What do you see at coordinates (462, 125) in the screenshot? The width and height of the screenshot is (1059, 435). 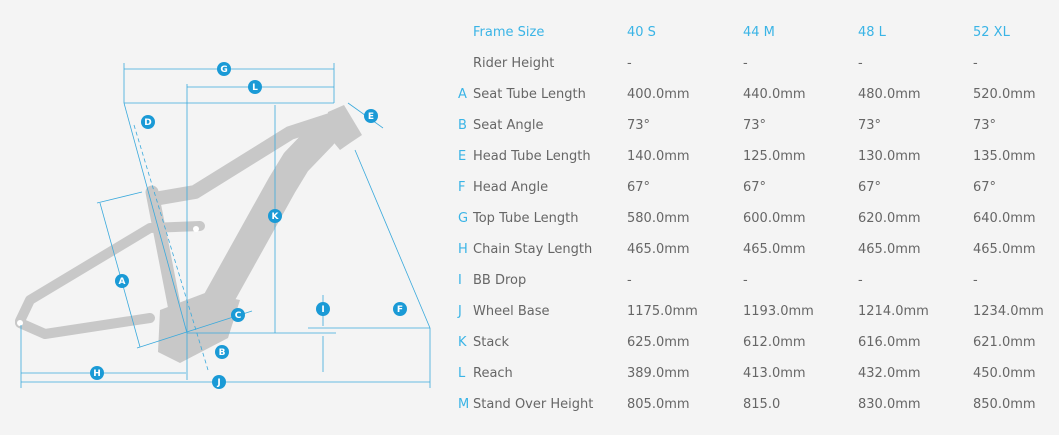 I see `row-letter: B` at bounding box center [462, 125].